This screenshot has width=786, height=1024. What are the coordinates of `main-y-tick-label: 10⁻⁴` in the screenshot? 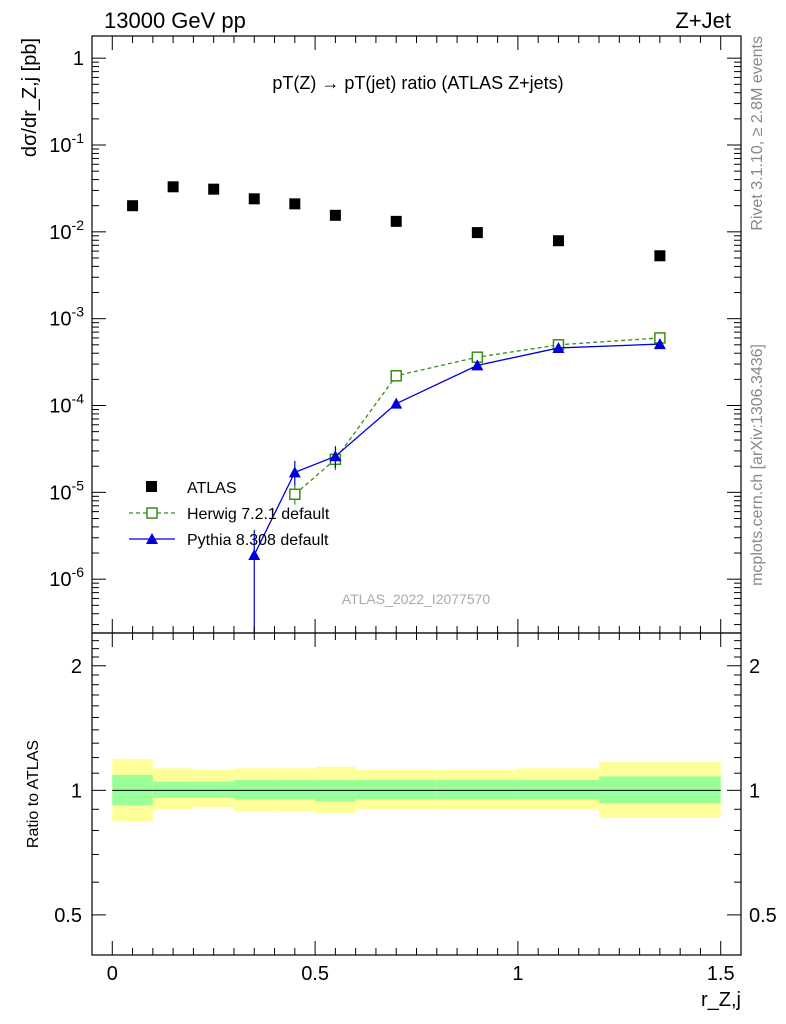 It's located at (66, 404).